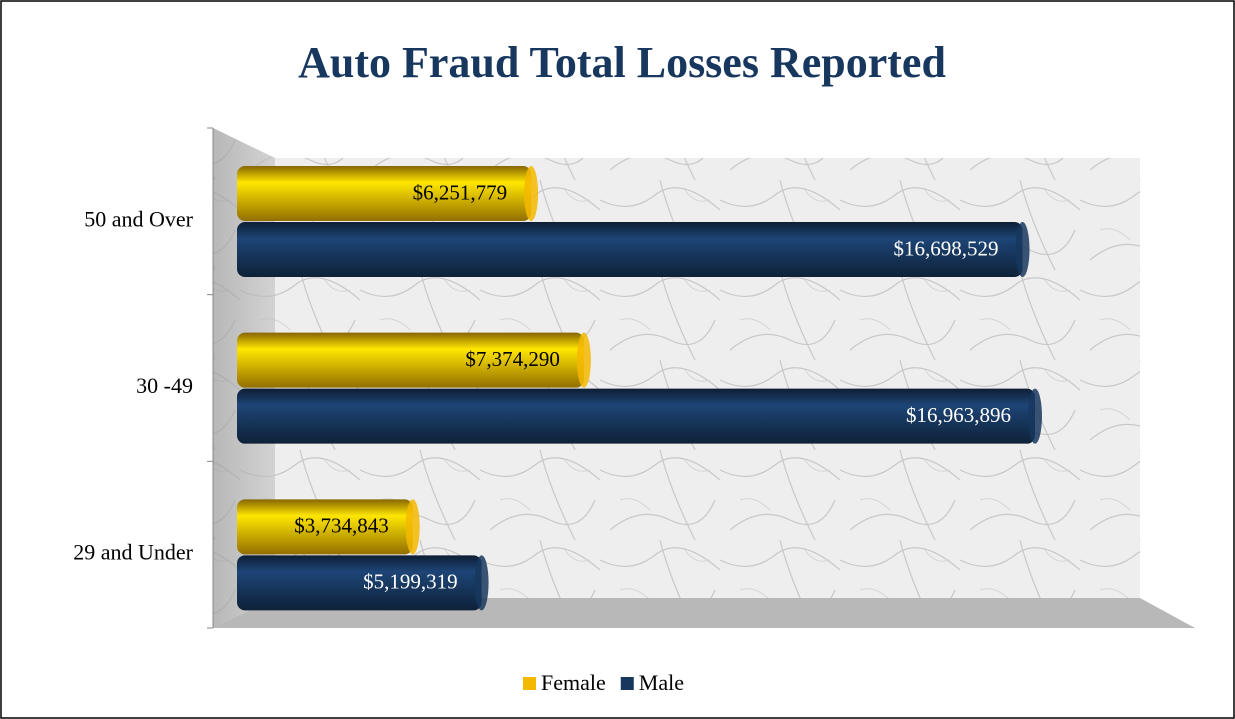 Image resolution: width=1235 pixels, height=719 pixels. What do you see at coordinates (460, 192) in the screenshot?
I see `data-label: $6,251,779` at bounding box center [460, 192].